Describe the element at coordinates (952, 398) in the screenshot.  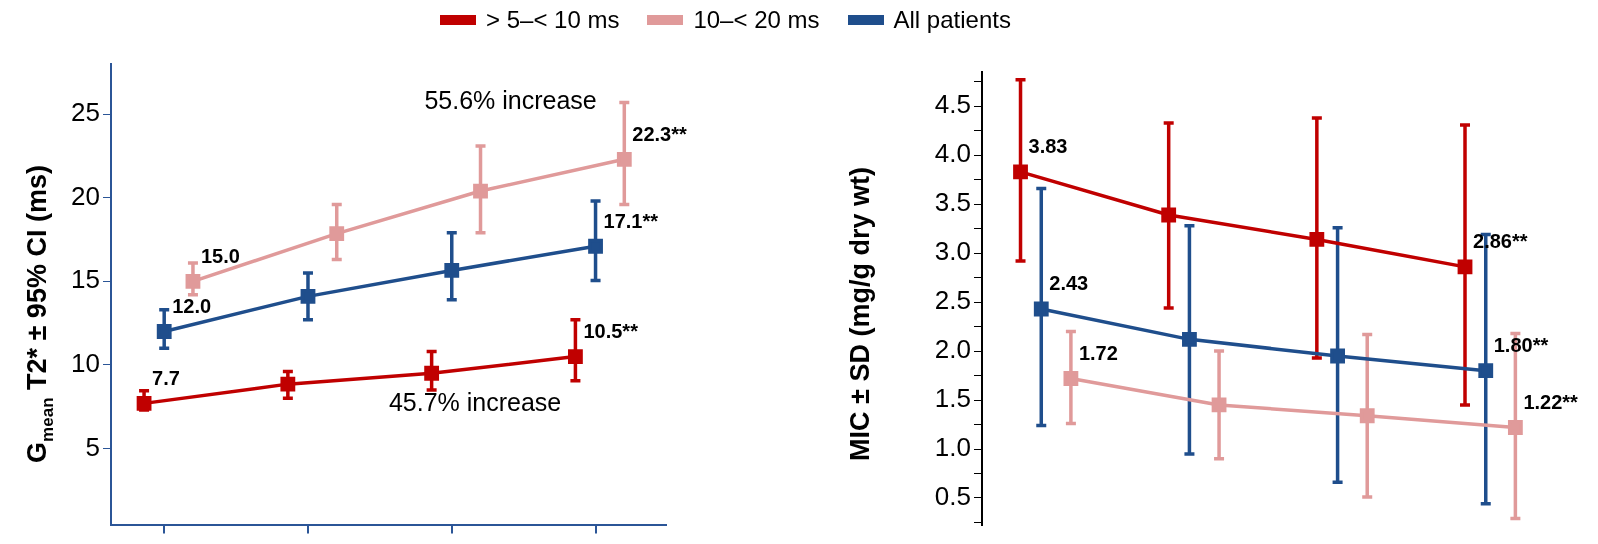
I see `y-tick-label: 1.5` at that location.